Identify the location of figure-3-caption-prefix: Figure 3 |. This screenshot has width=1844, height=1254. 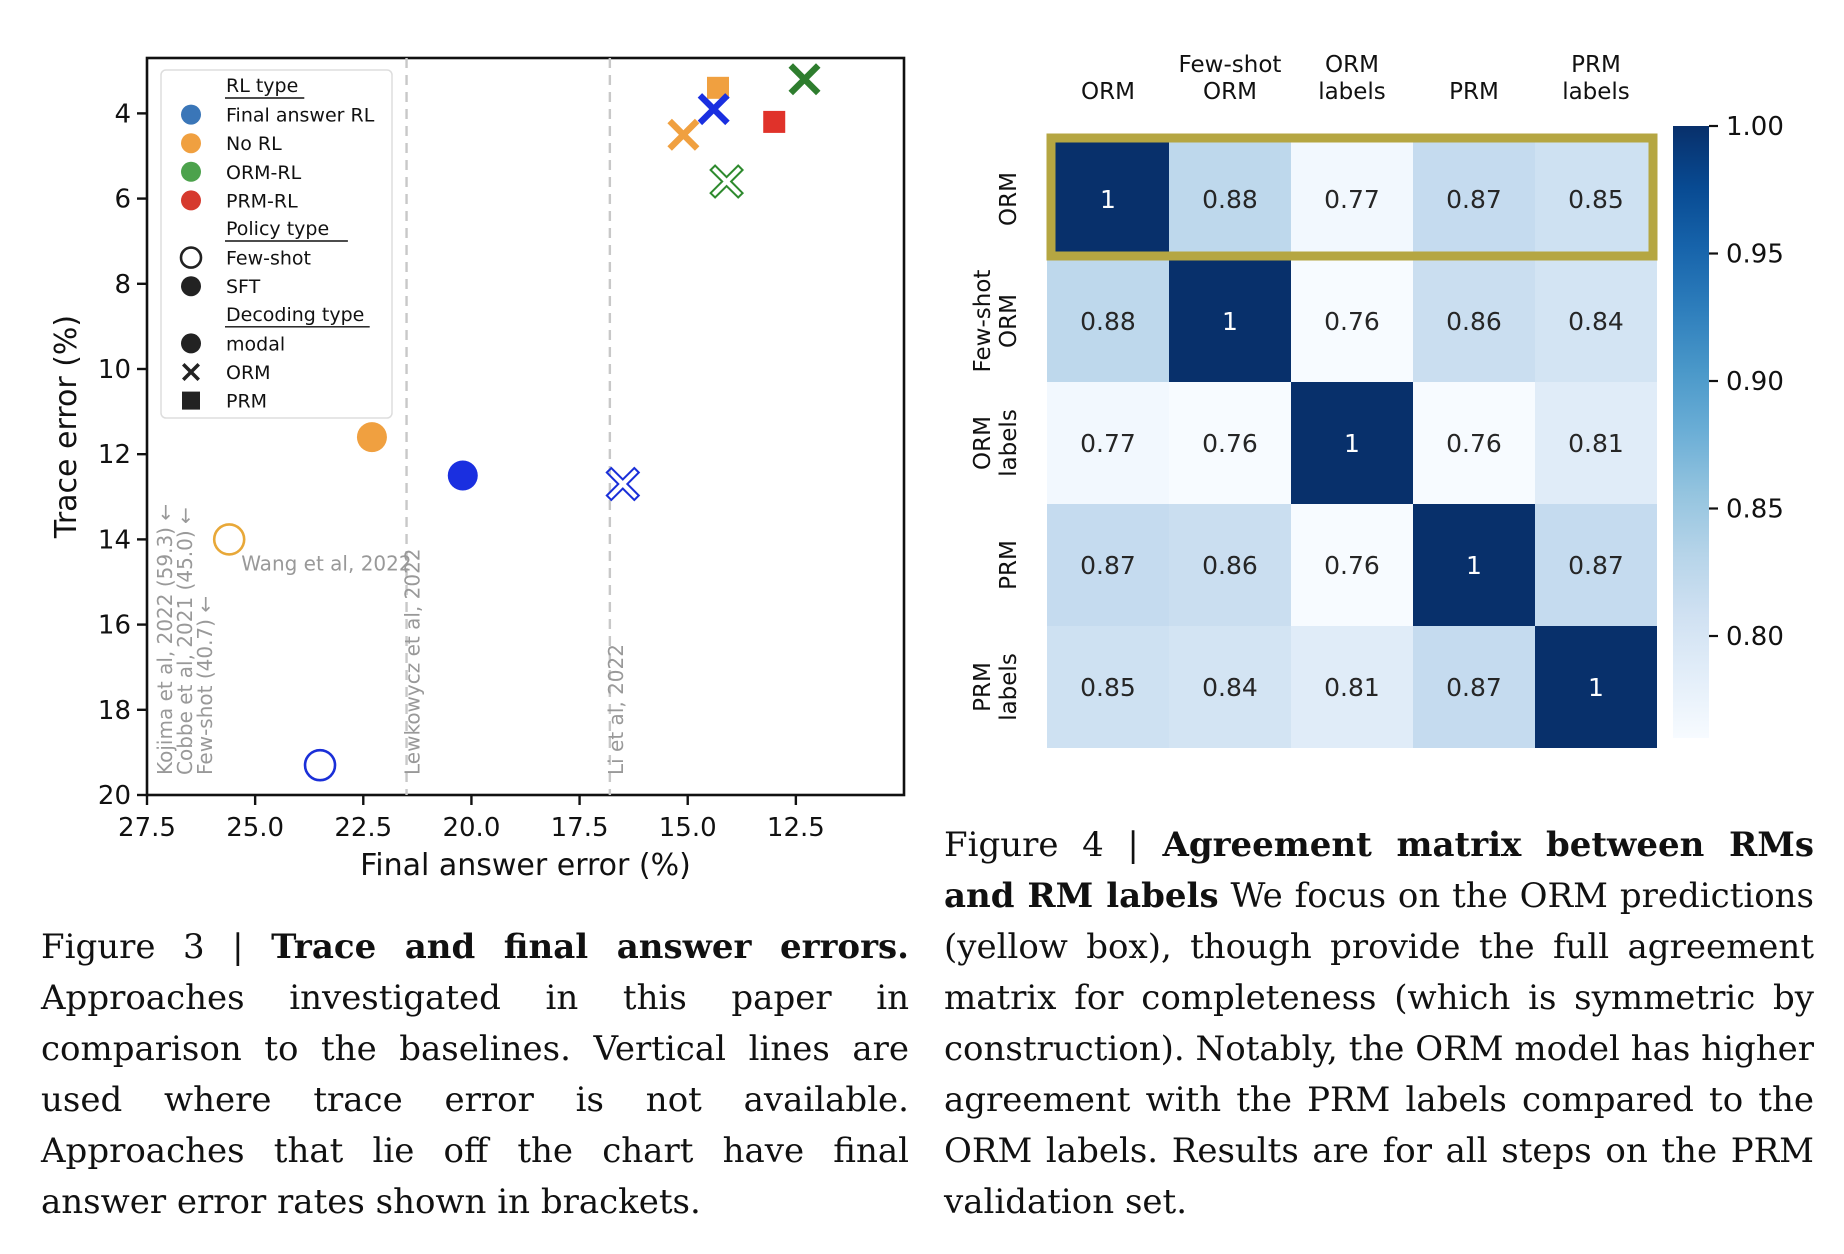
(156, 947).